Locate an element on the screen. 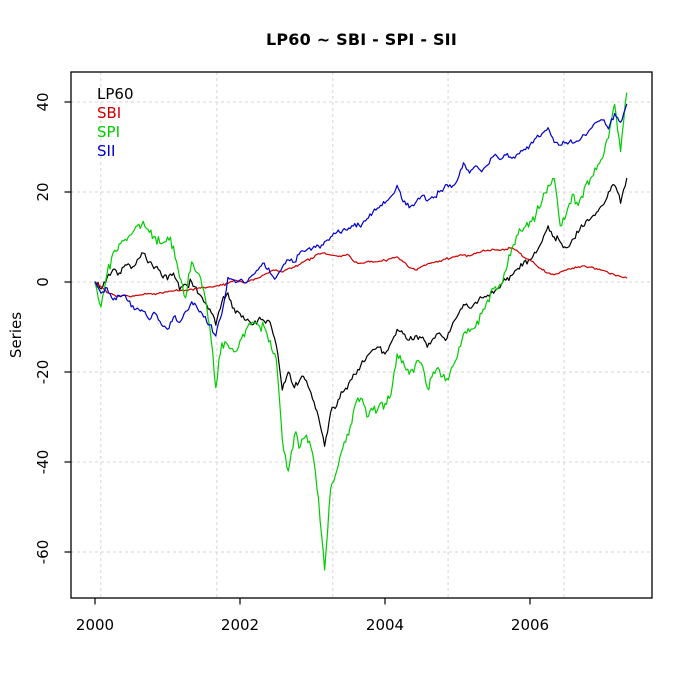  y-tick-label: 20 is located at coordinates (43, 192).